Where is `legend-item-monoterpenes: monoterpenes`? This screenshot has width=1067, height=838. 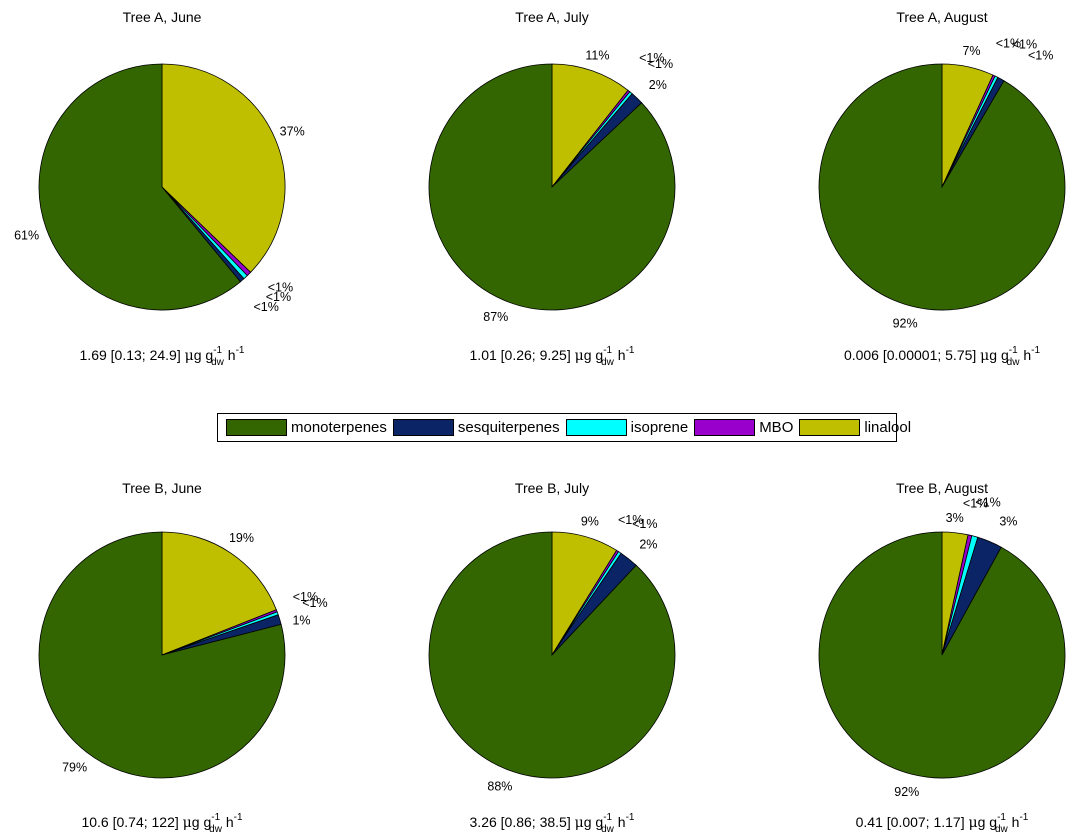
legend-item-monoterpenes: monoterpenes is located at coordinates (306, 427).